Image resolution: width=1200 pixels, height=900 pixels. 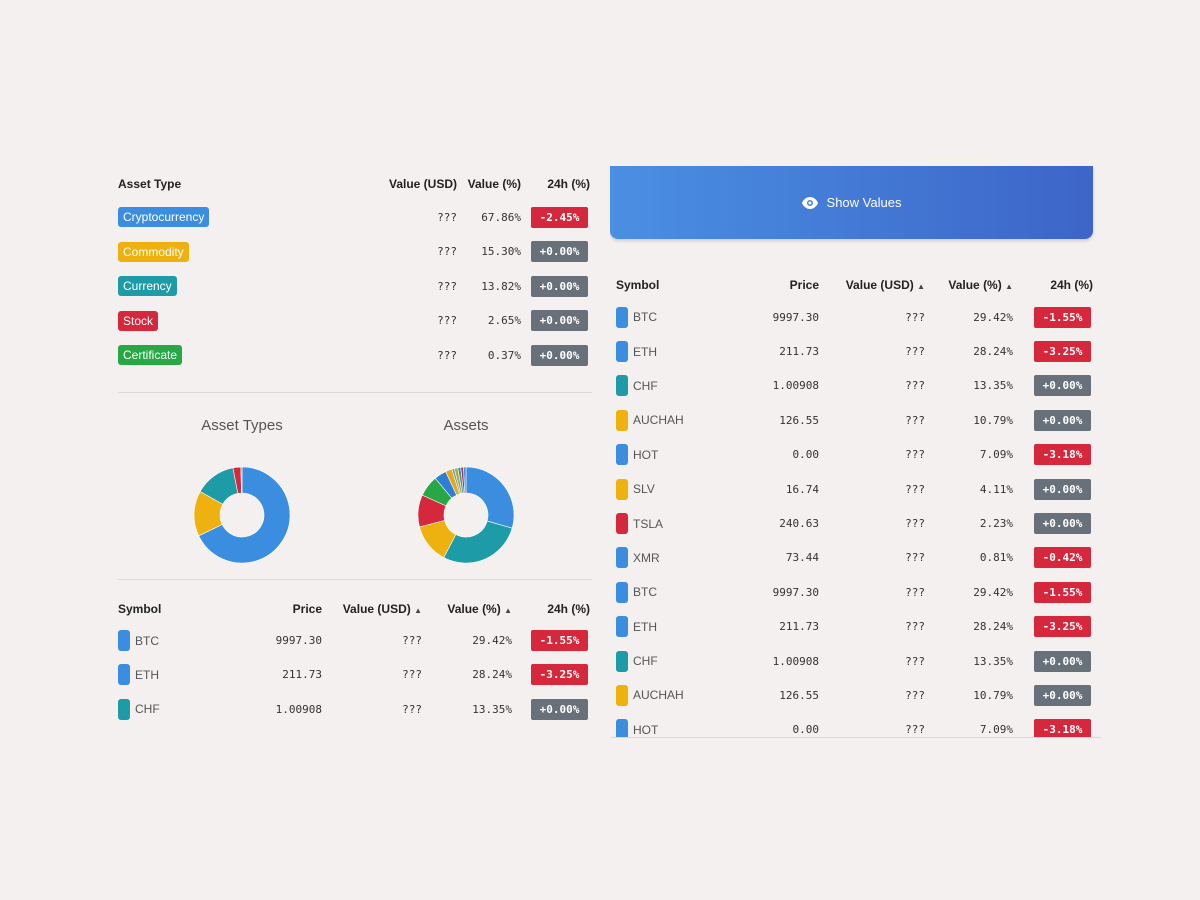 What do you see at coordinates (553, 709) in the screenshot?
I see `change-cell: +0.00%` at bounding box center [553, 709].